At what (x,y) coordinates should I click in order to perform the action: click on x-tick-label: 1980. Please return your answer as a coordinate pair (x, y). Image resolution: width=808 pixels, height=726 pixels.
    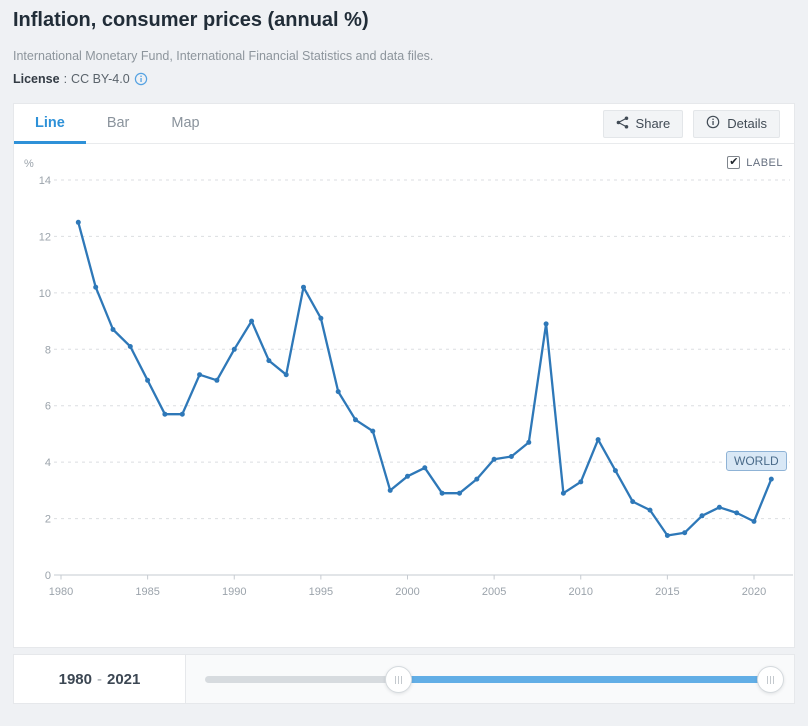
    Looking at the image, I should click on (61, 592).